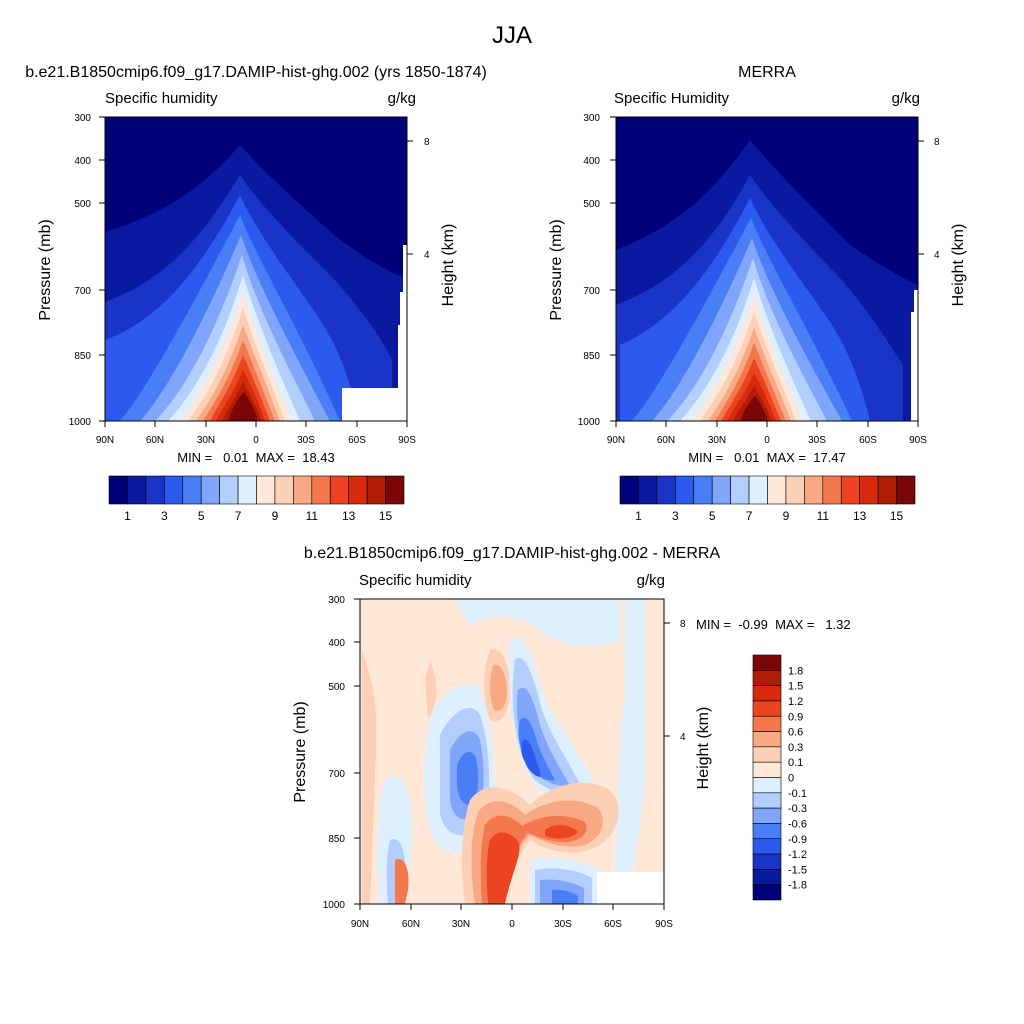 The height and width of the screenshot is (1024, 1024). What do you see at coordinates (336, 643) in the screenshot?
I see `y-tick-label: 400` at bounding box center [336, 643].